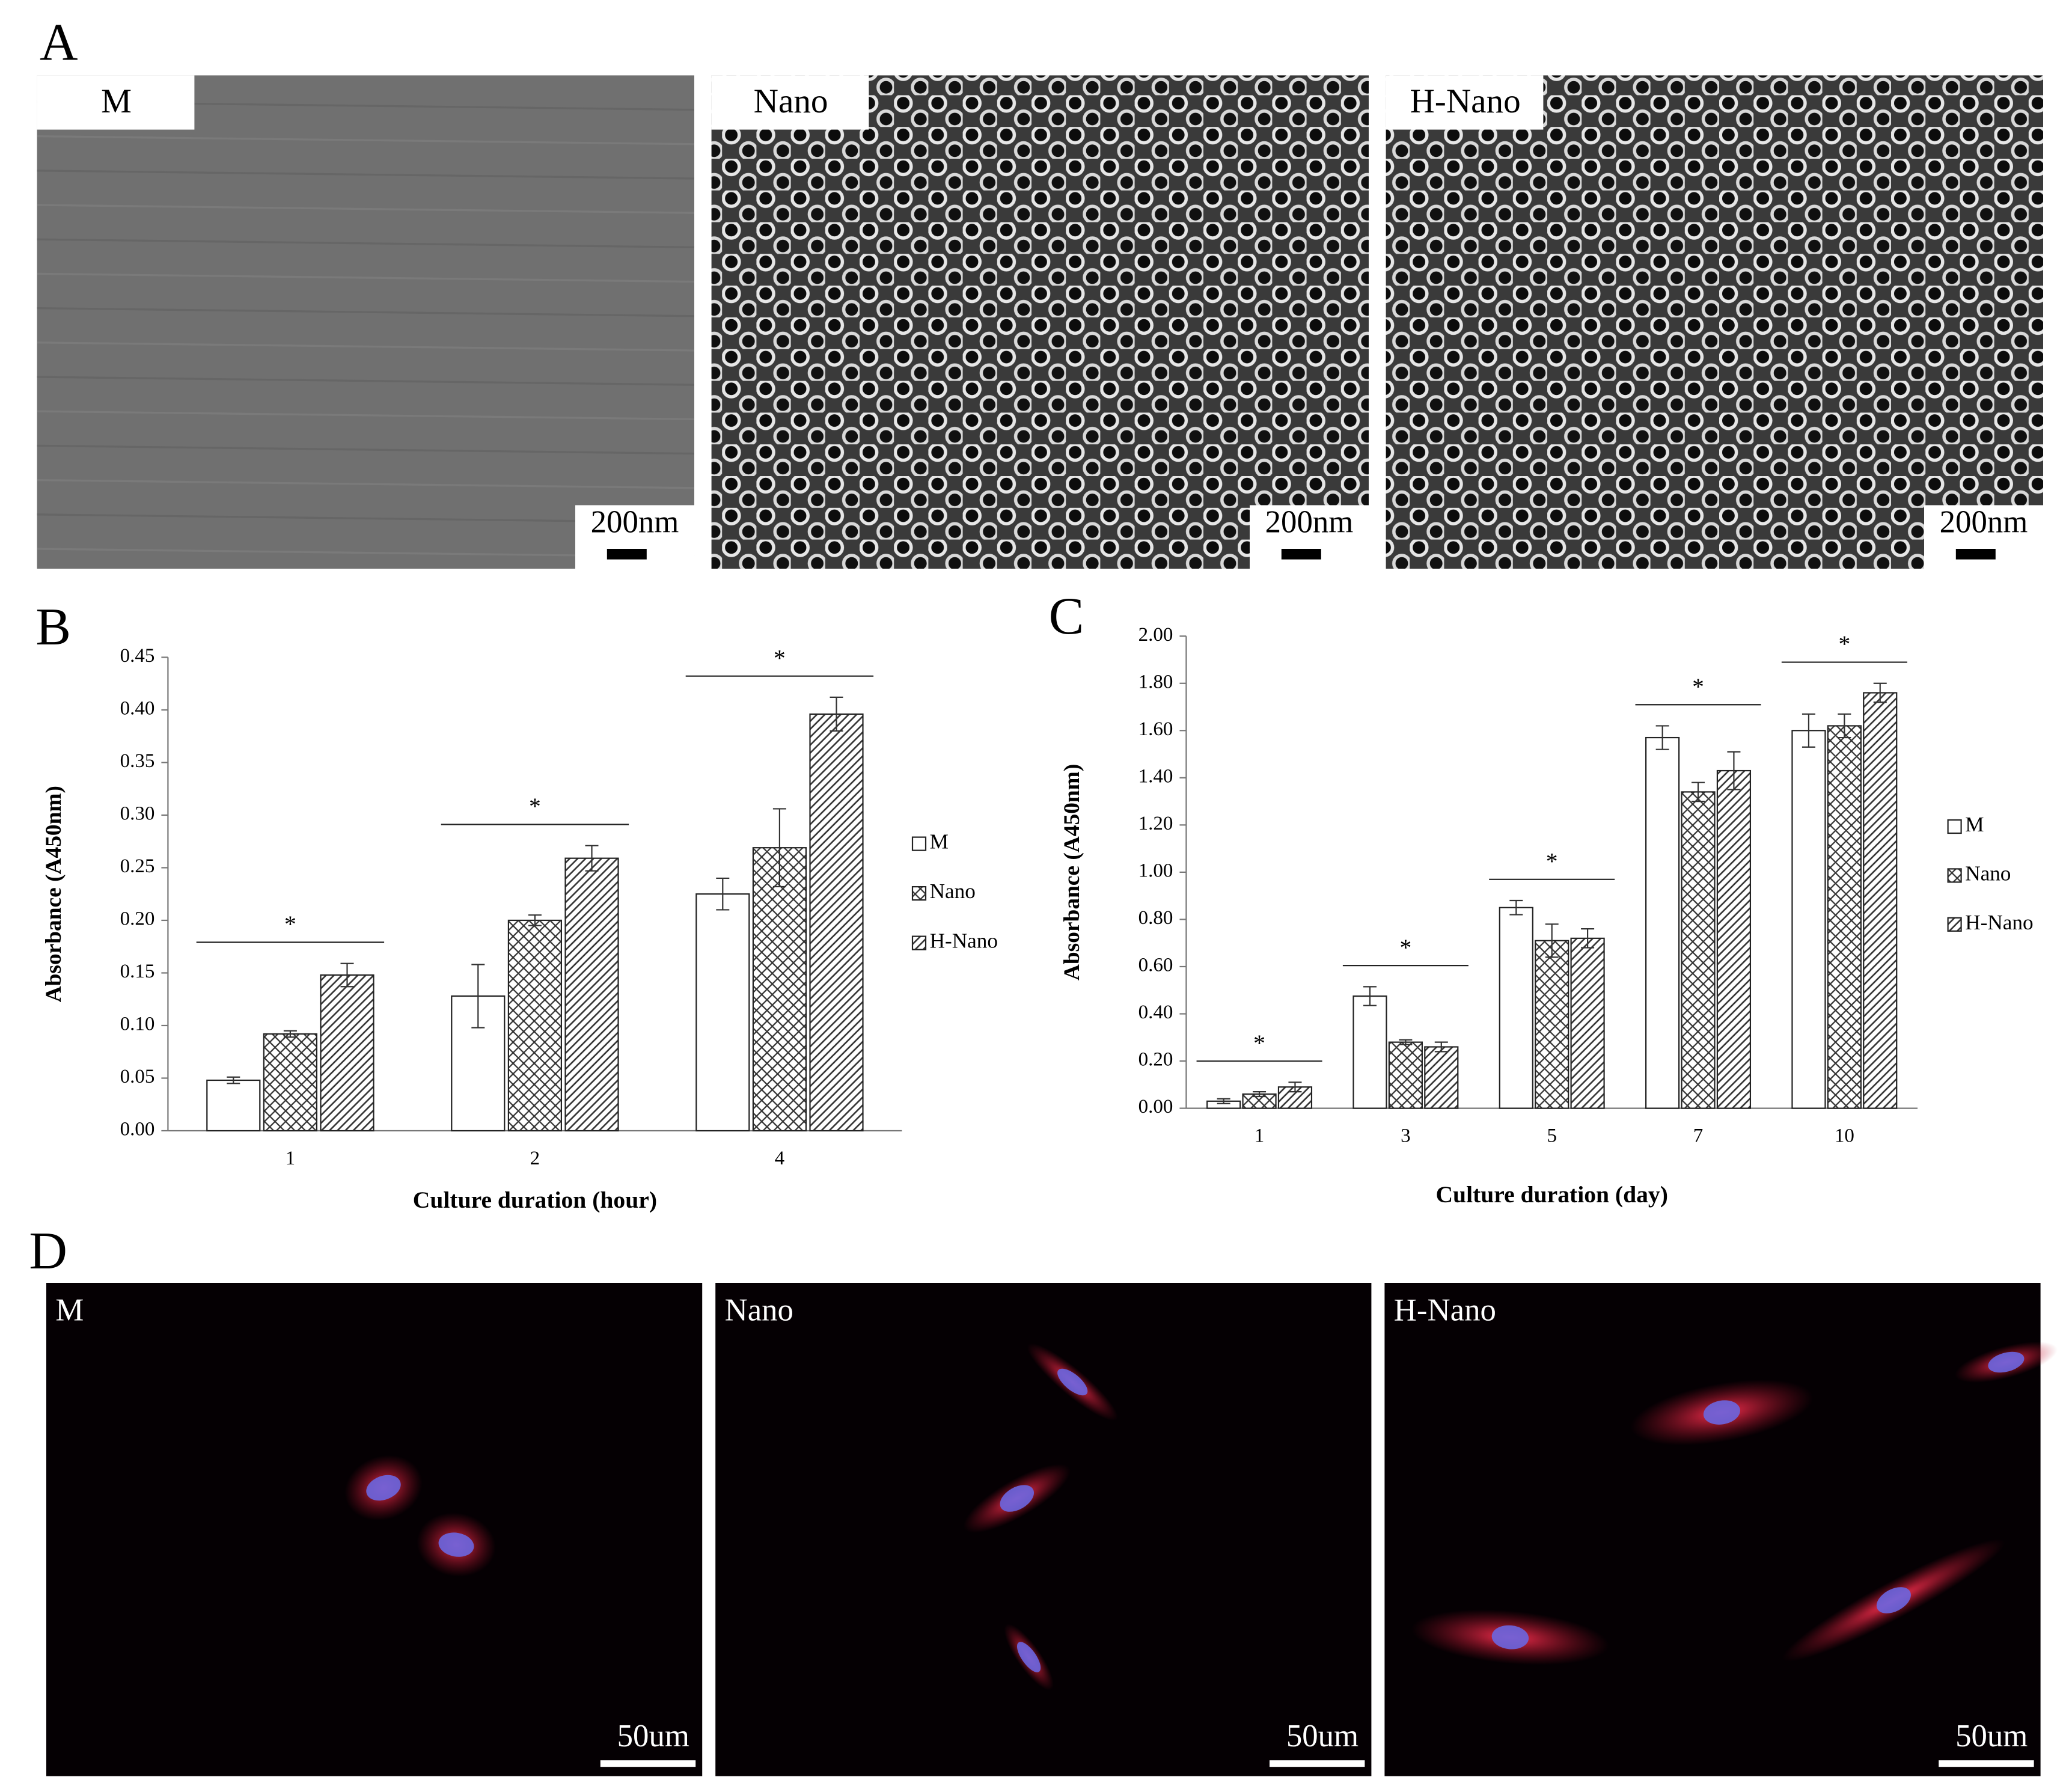 Image resolution: width=2063 pixels, height=1792 pixels. What do you see at coordinates (1066, 616) in the screenshot?
I see `panel-letter: C` at bounding box center [1066, 616].